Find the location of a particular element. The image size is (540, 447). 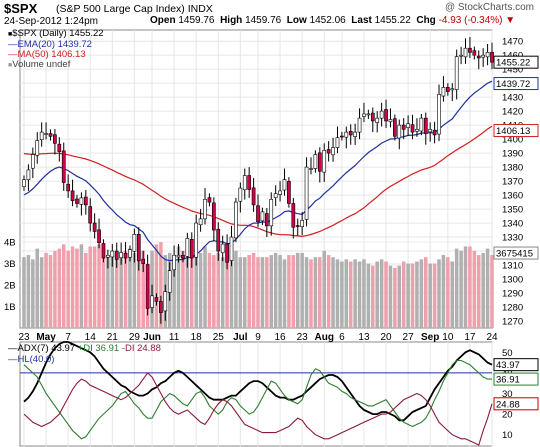

legend-ema: —EMA(20) 1439.72 is located at coordinates (50, 44).